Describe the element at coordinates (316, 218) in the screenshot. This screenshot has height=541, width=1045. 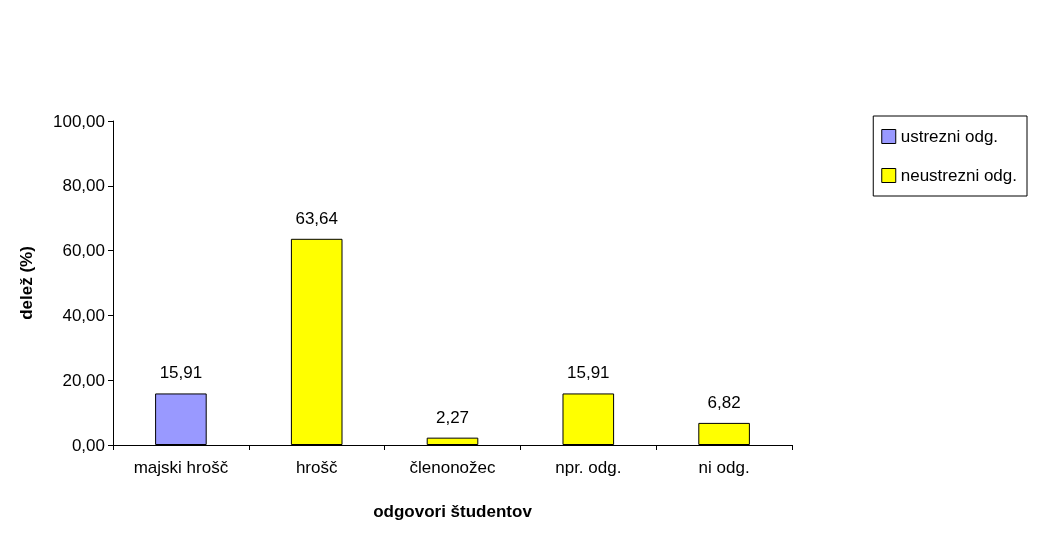
I see `data-label: 63,64` at that location.